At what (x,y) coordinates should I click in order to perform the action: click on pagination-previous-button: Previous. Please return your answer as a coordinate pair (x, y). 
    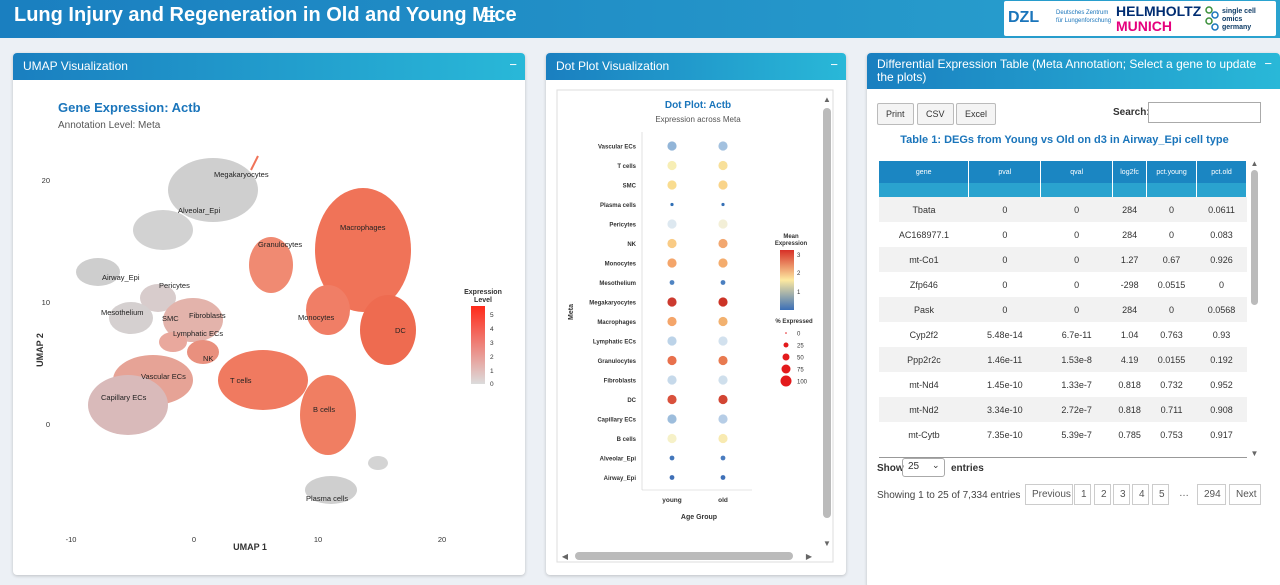
    Looking at the image, I should click on (1049, 494).